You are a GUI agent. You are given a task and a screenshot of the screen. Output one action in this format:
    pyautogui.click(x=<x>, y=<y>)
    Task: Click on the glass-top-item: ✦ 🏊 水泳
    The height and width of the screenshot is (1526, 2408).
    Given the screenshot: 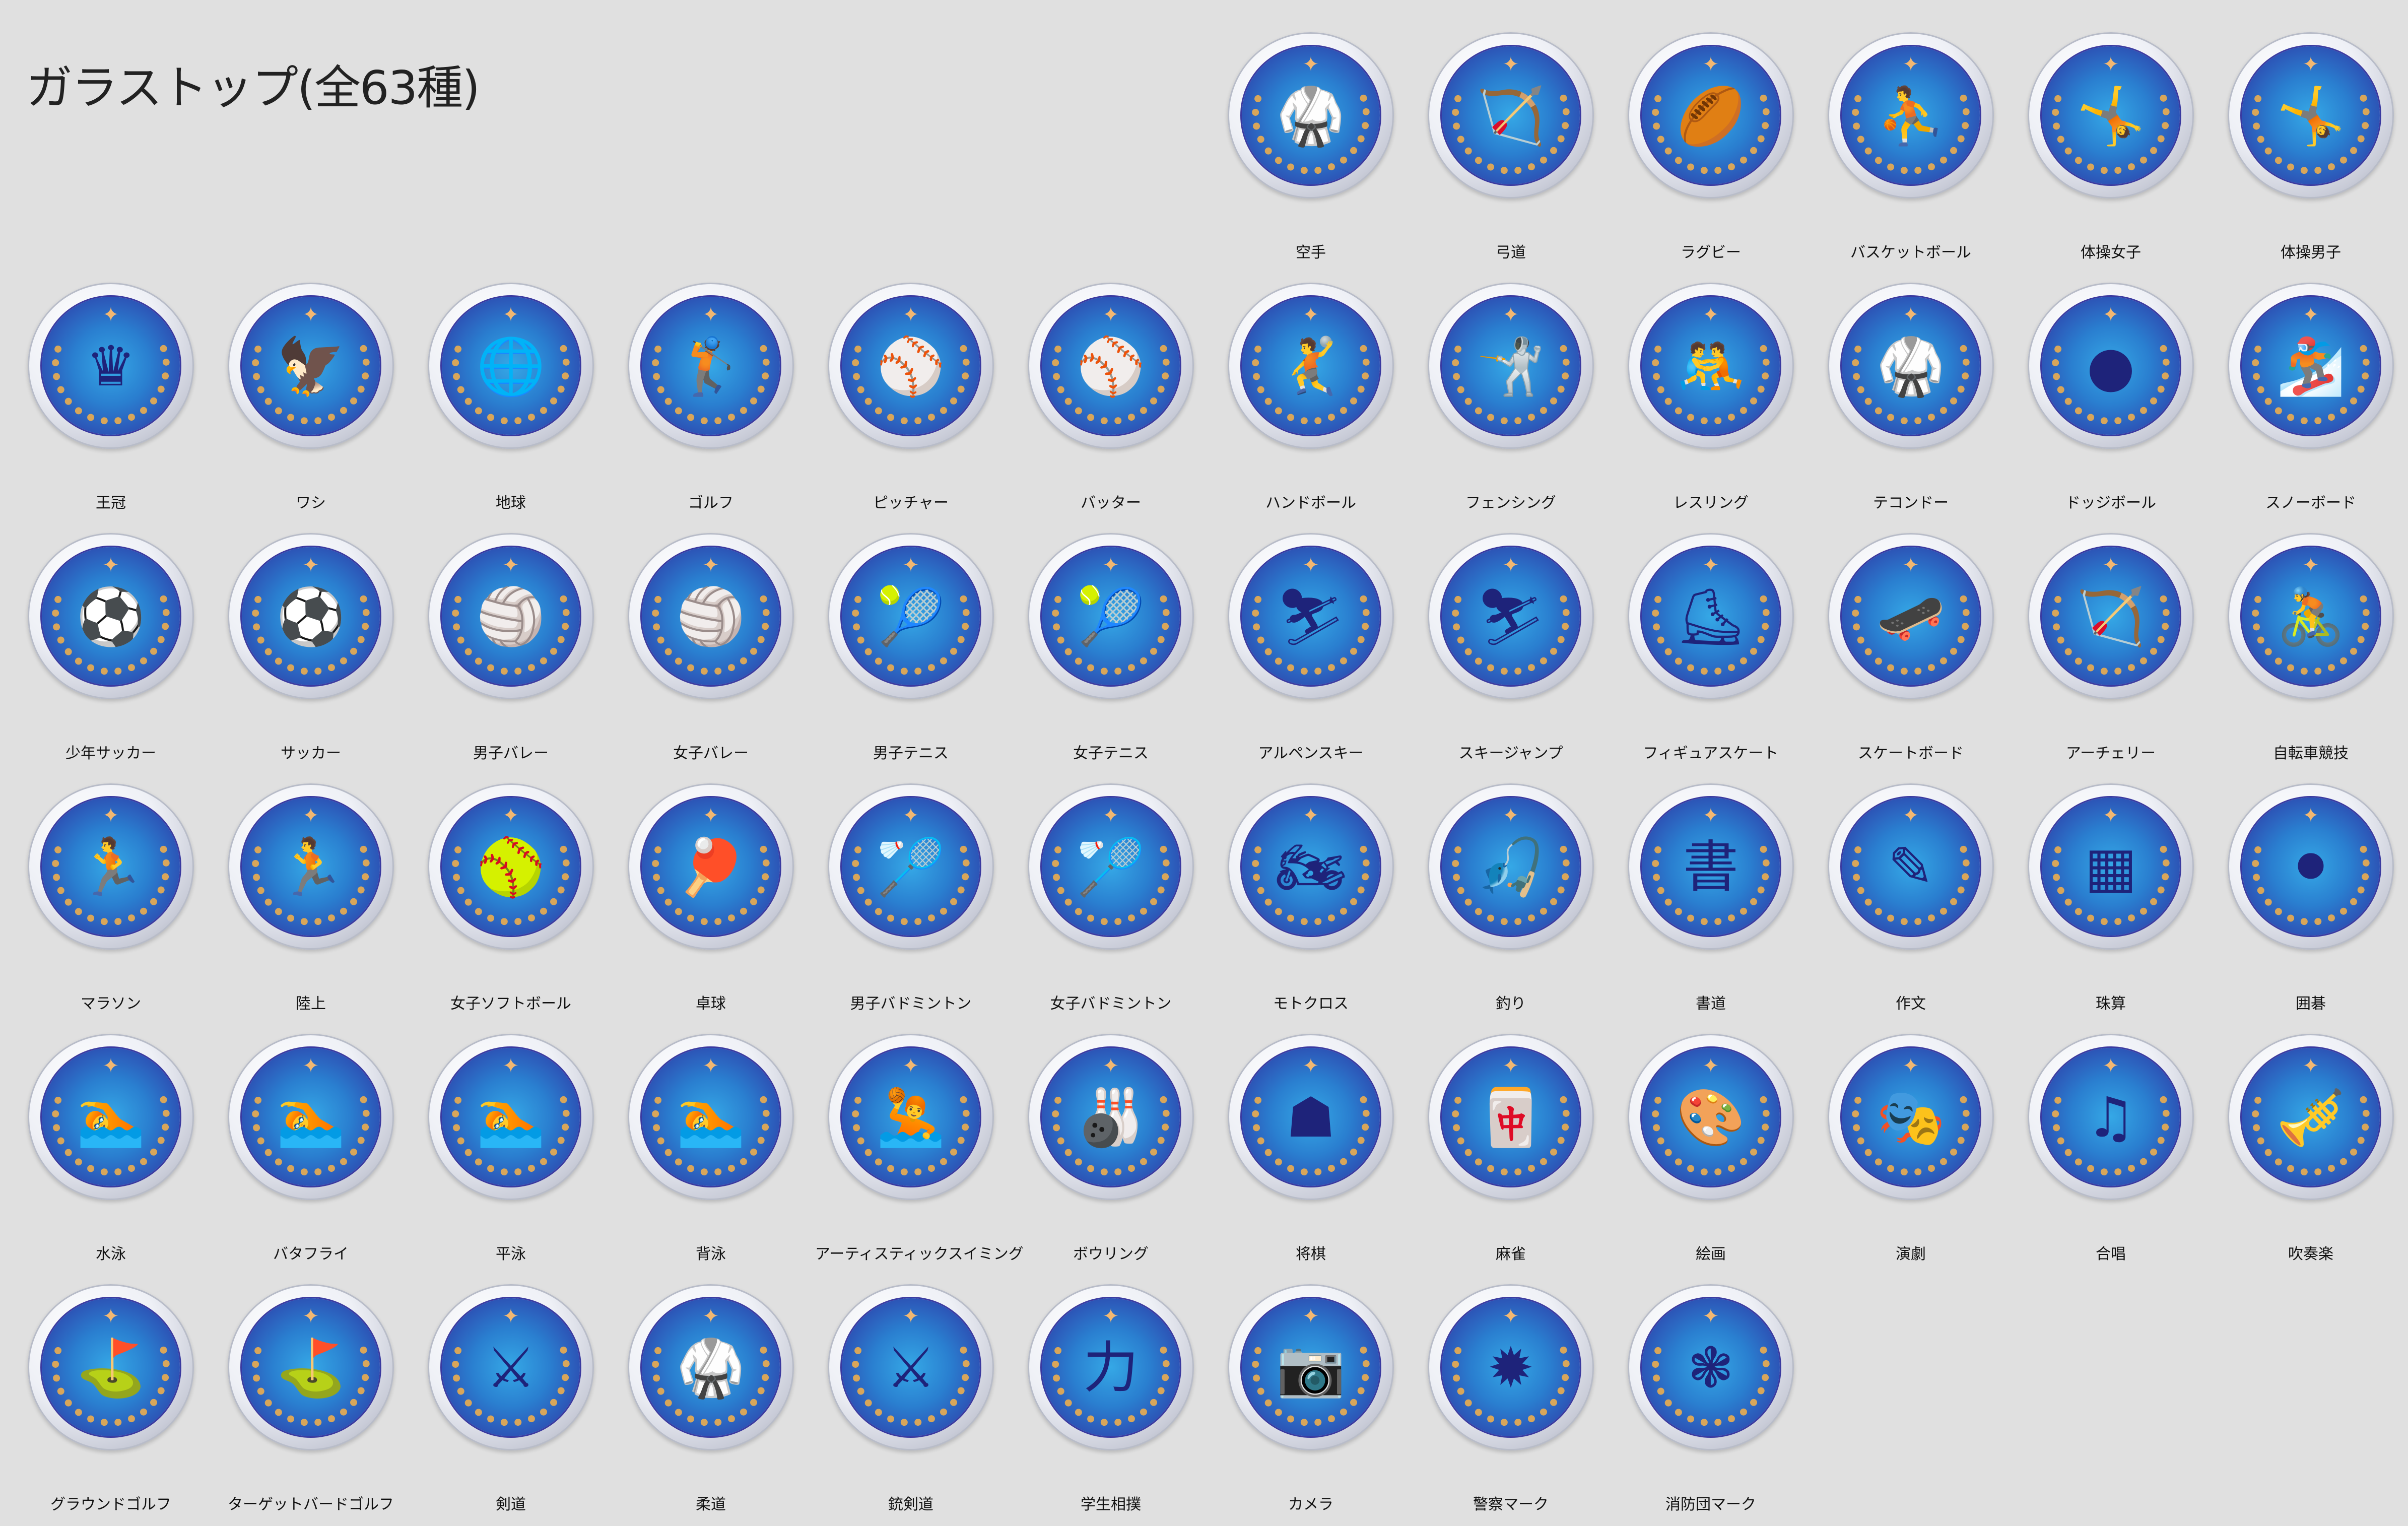 What is the action you would take?
    pyautogui.click(x=111, y=1155)
    